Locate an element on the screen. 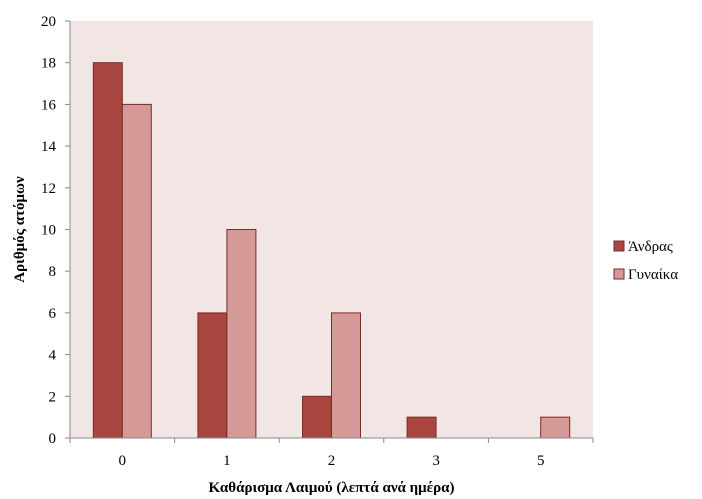  x-axis-title: Καθάρισμα Λαιμού (λεπτά ανά ημέρα) is located at coordinates (332, 488).